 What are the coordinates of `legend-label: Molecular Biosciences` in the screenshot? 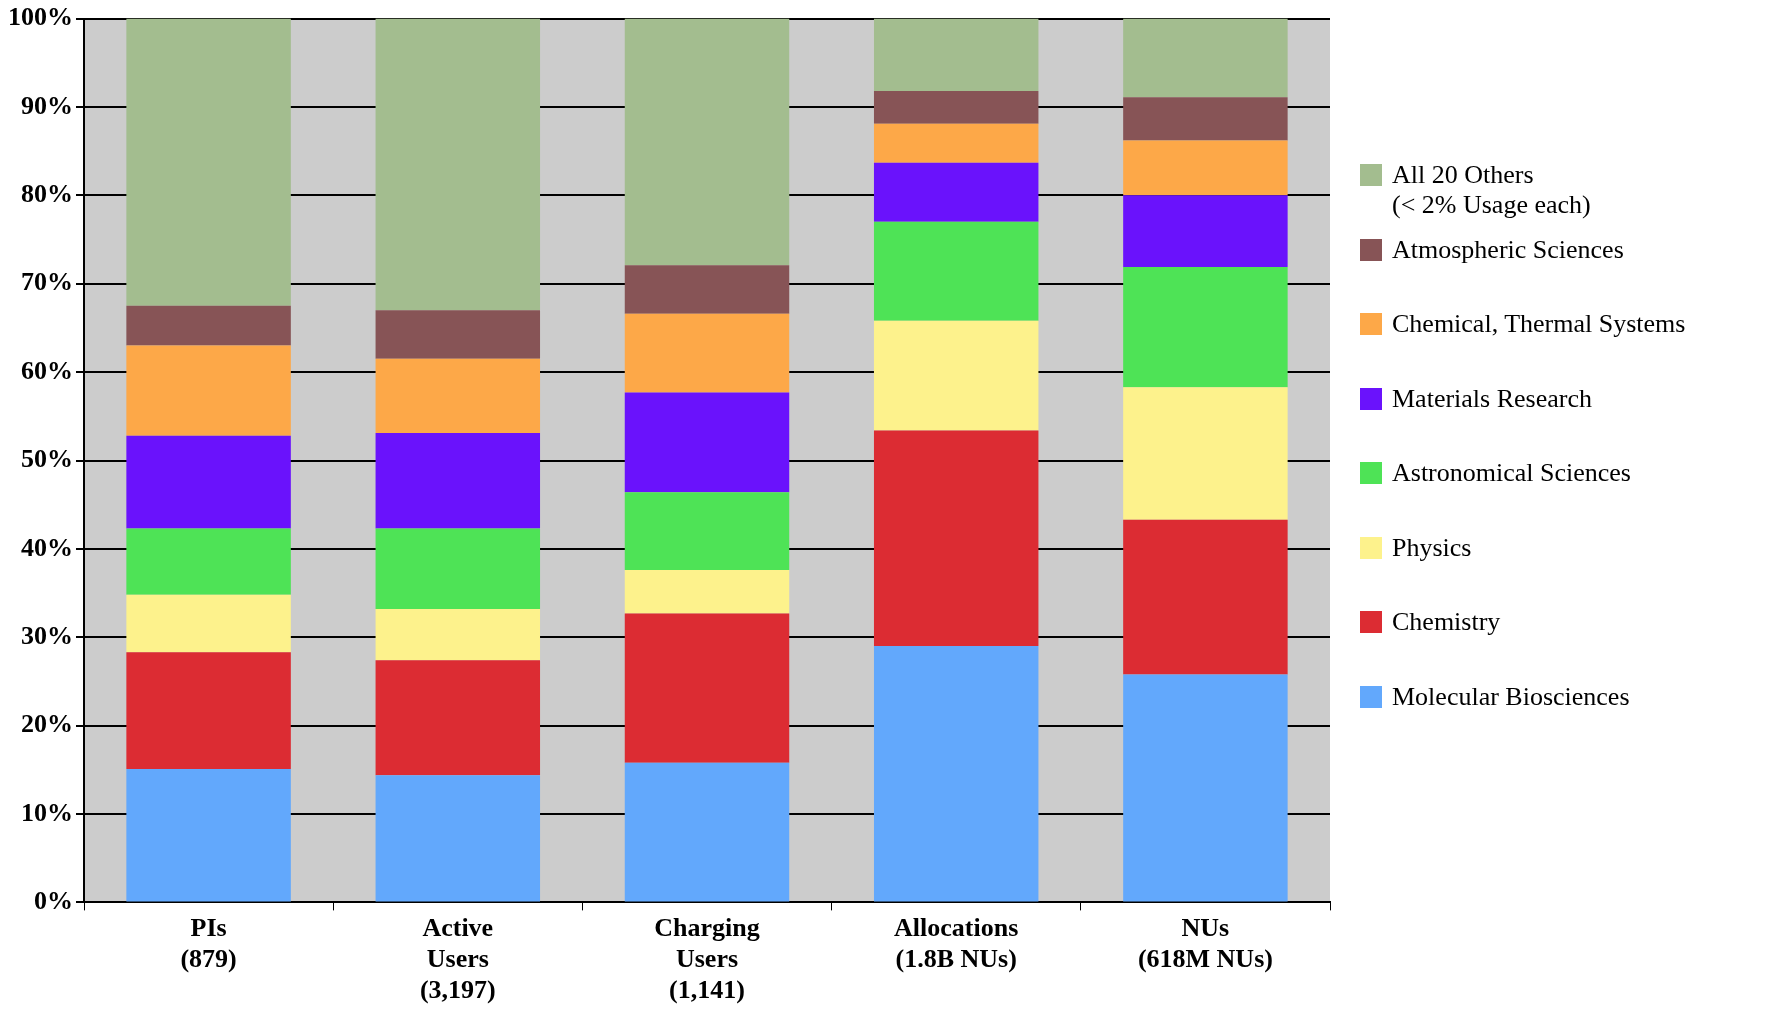 It's located at (1511, 696).